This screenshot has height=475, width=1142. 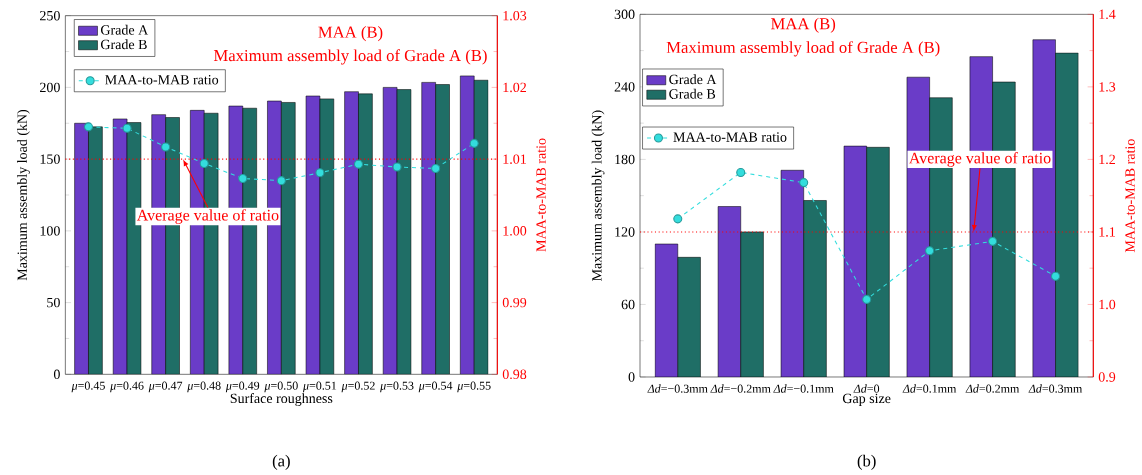 I want to click on y2-tick-label: 1.3, so click(x=1107, y=87).